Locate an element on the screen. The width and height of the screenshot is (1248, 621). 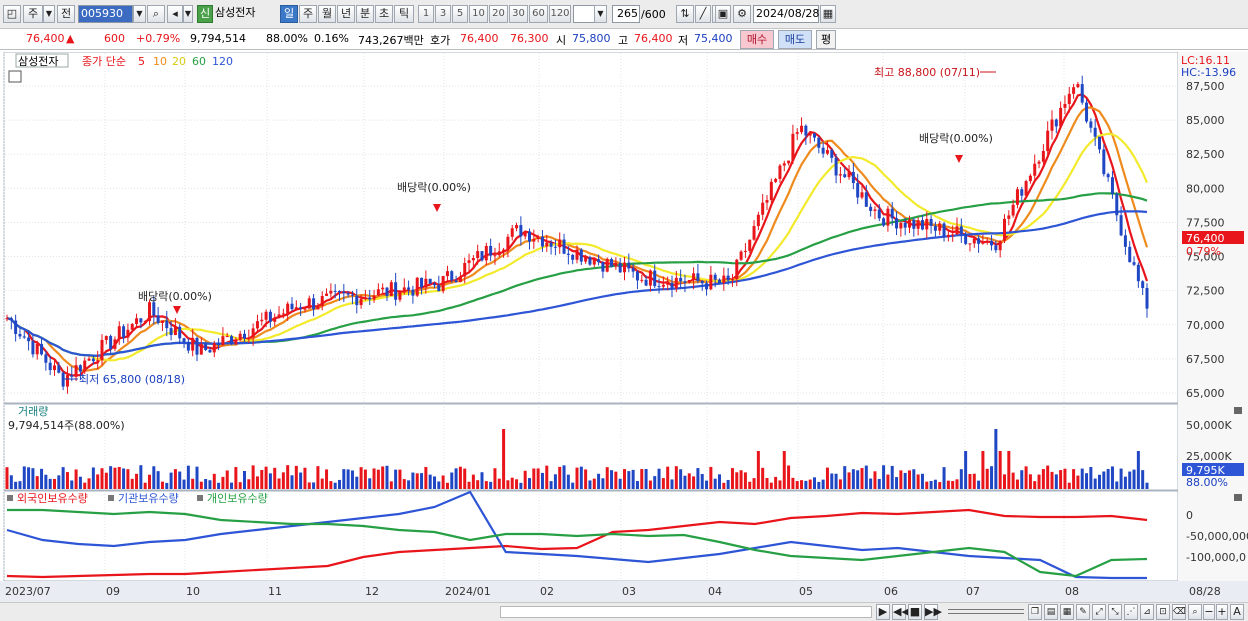
volume-panel-close-icon is located at coordinates (1238, 410).